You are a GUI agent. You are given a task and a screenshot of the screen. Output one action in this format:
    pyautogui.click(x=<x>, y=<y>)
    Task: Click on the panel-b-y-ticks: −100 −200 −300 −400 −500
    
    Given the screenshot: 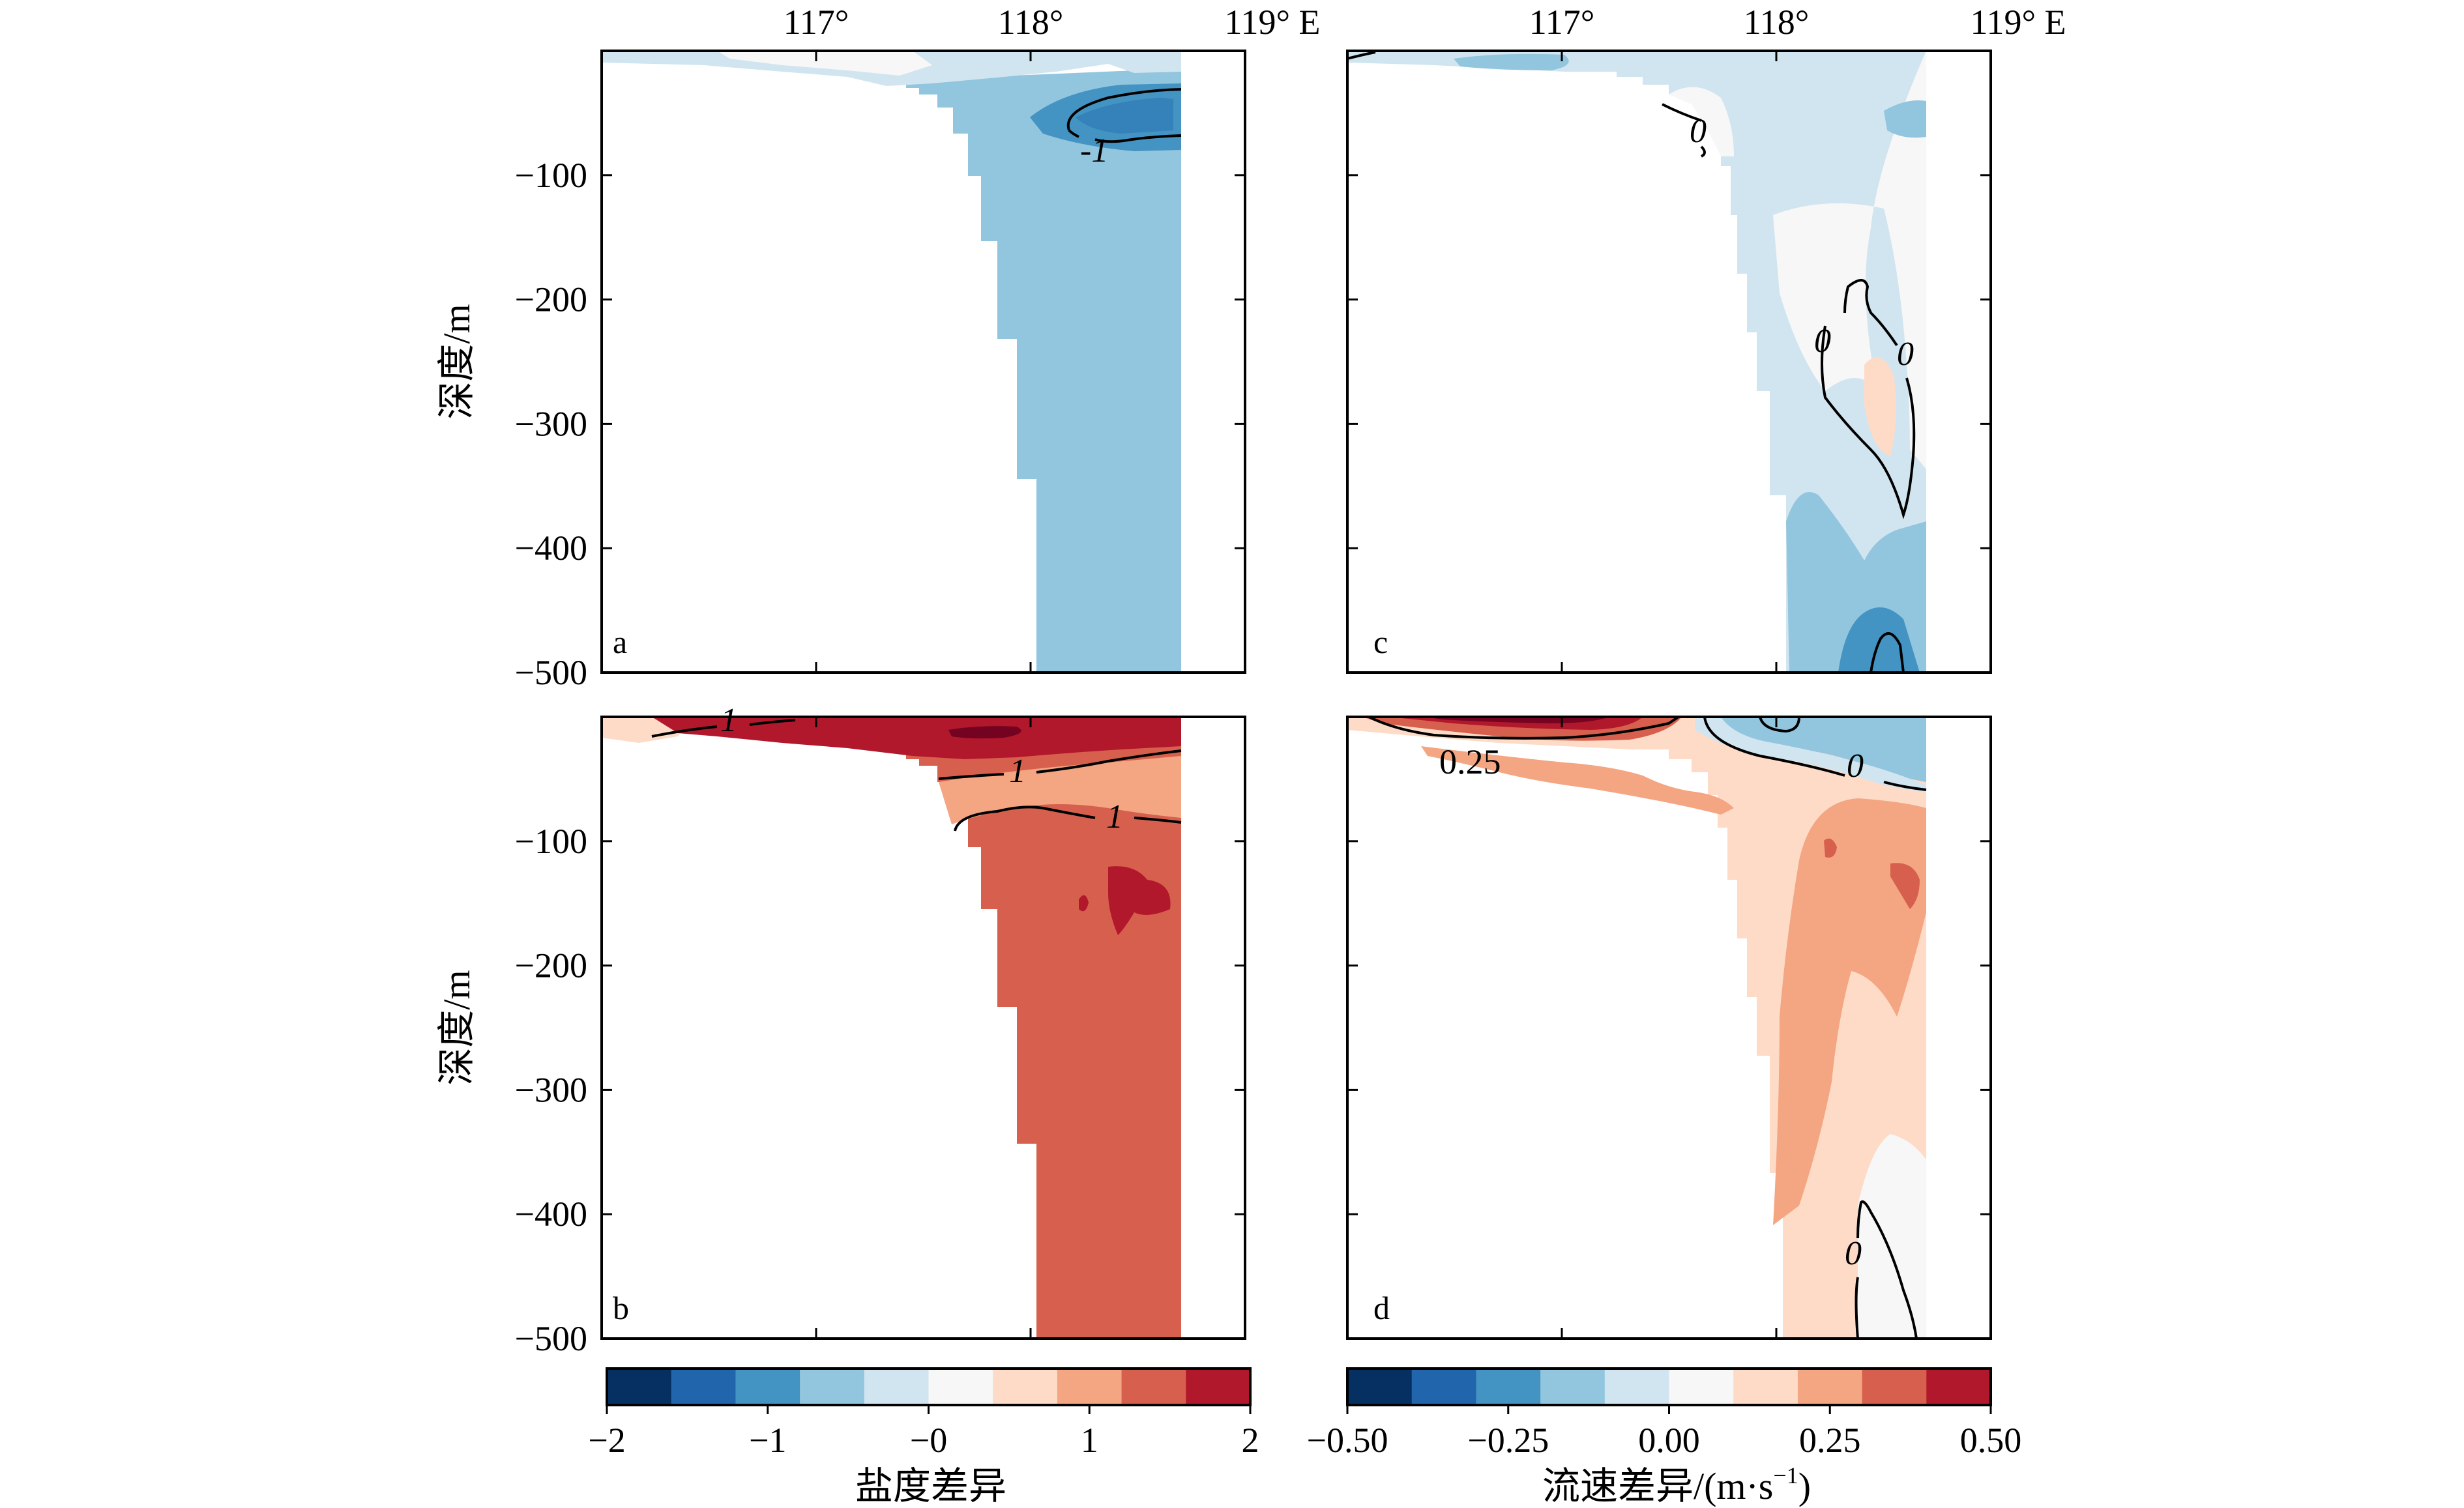 What is the action you would take?
    pyautogui.click(x=880, y=1090)
    